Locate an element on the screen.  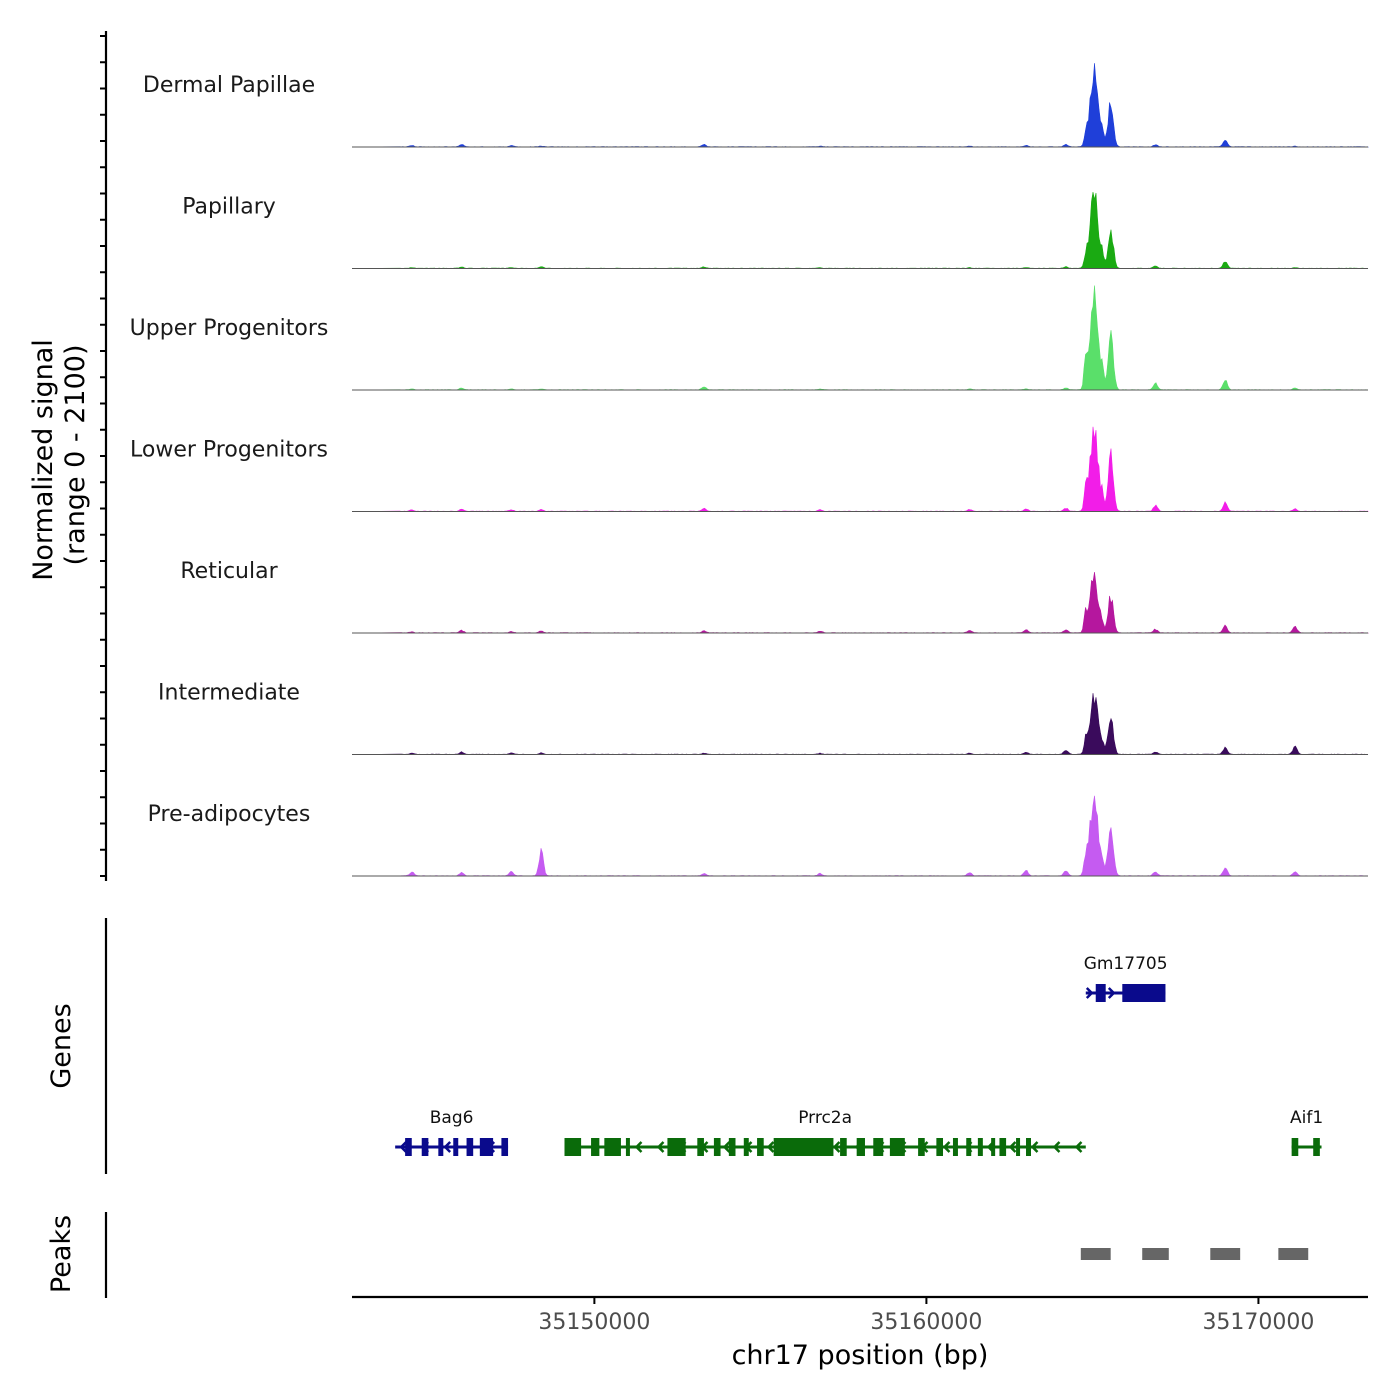
signal-y-axis-ticks is located at coordinates (103, 456).